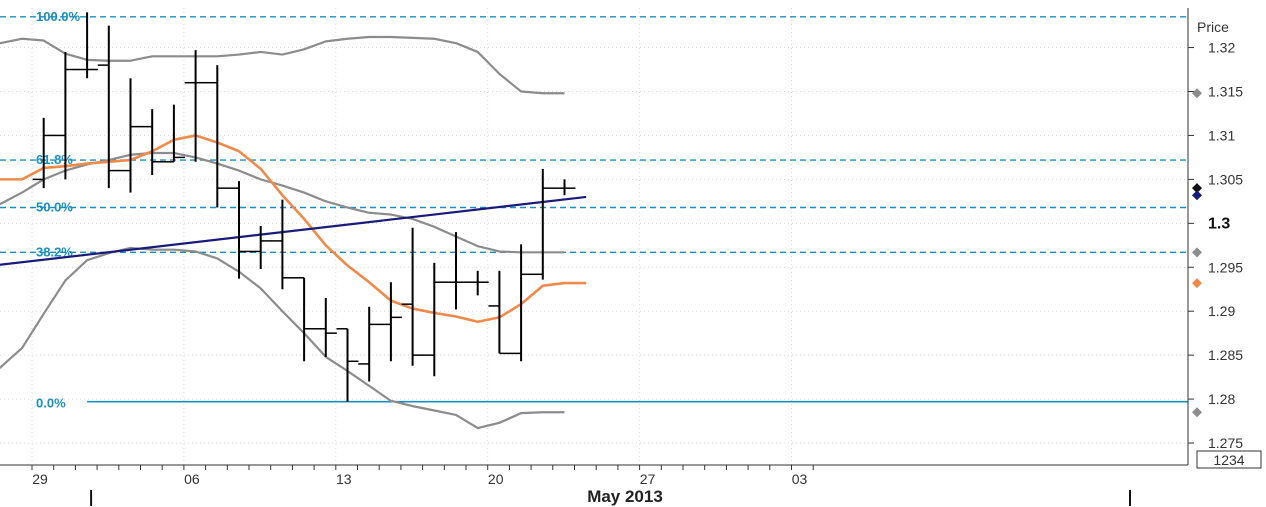 The width and height of the screenshot is (1266, 507). I want to click on y-tick-label: 1.3, so click(1219, 223).